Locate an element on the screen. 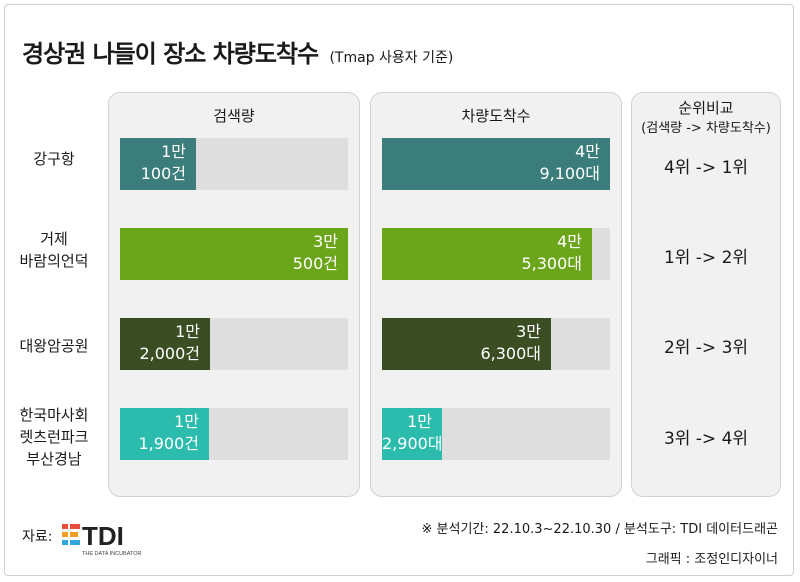 The image size is (800, 582). arrival-bar-label-3-line1: 1만 is located at coordinates (419, 421).